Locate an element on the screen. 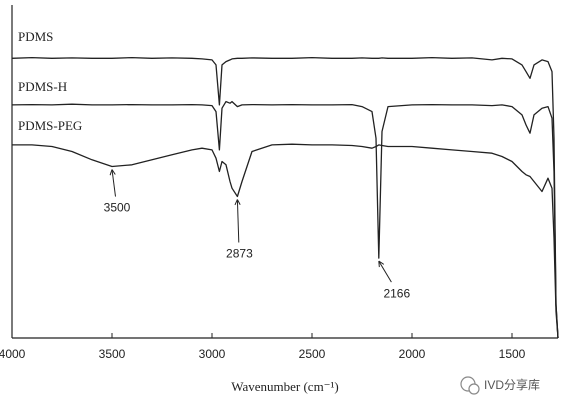 This screenshot has width=568, height=405. series-label: PDMS-H is located at coordinates (42, 86).